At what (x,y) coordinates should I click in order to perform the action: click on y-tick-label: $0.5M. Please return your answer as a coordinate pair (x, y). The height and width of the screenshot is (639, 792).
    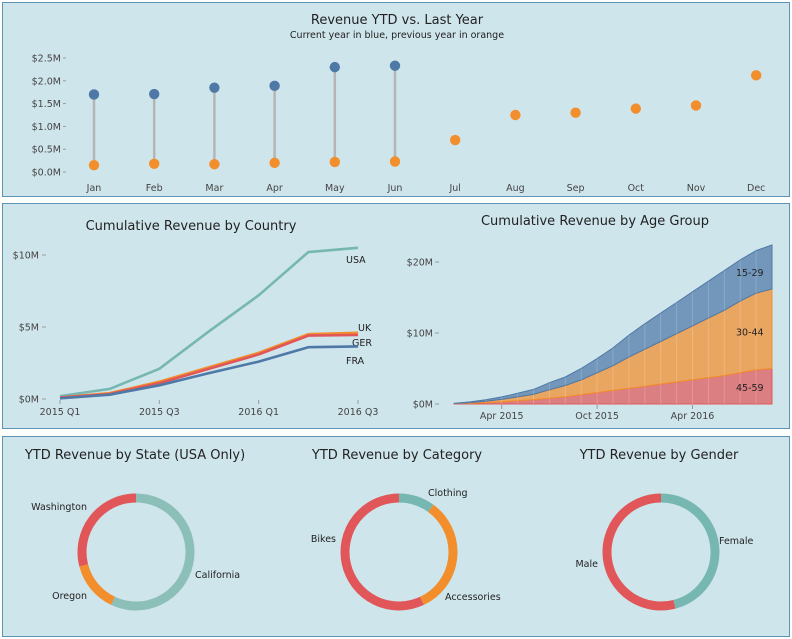
    Looking at the image, I should click on (46, 150).